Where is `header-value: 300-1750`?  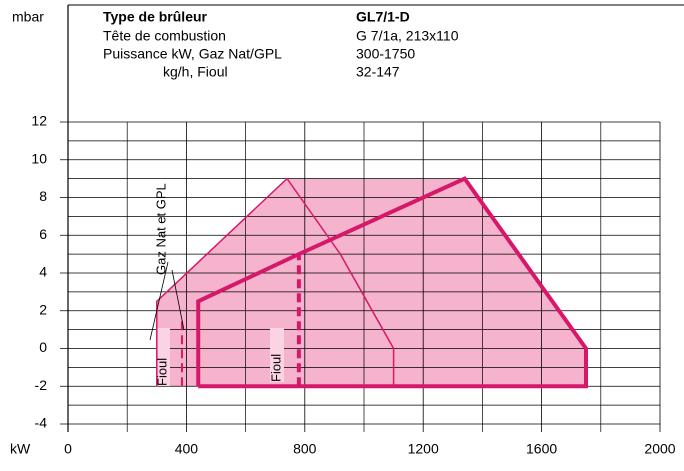
header-value: 300-1750 is located at coordinates (385, 54).